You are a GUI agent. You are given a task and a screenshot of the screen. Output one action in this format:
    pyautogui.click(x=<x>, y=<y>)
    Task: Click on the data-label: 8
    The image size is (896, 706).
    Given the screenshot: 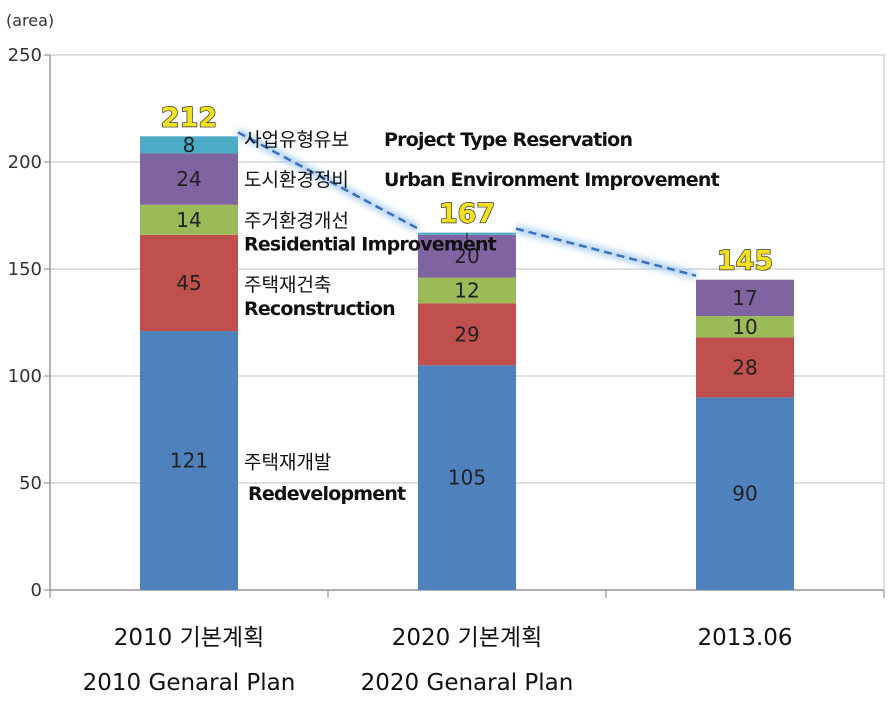 What is the action you would take?
    pyautogui.click(x=189, y=145)
    